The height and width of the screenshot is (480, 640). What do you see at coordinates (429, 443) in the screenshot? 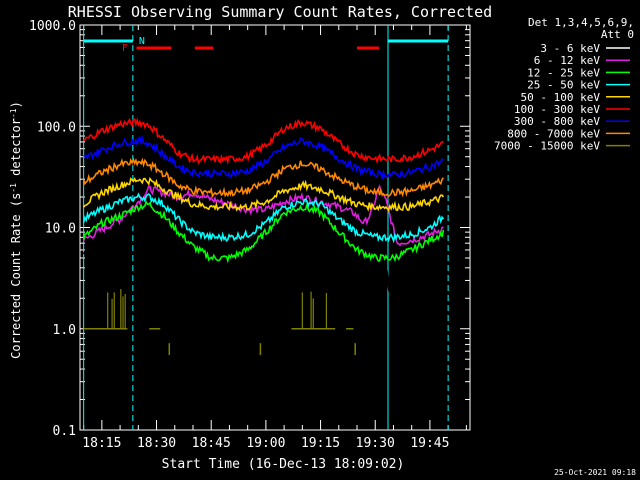
I see `x-tick-label: 19:45` at bounding box center [429, 443].